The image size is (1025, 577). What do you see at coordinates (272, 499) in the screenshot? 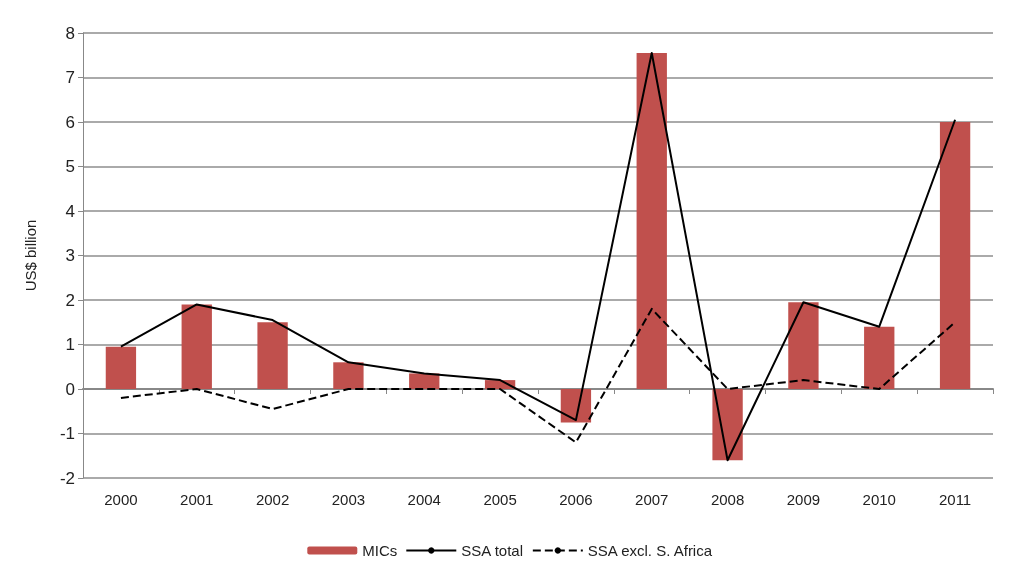
I see `x-tick-label: 2002` at bounding box center [272, 499].